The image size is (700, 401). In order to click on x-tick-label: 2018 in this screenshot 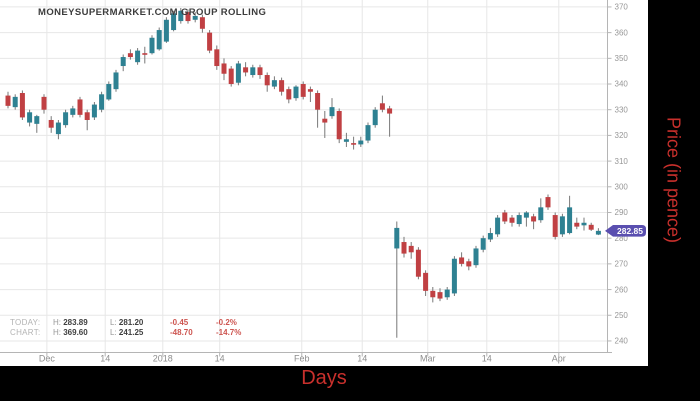, I will do `click(163, 359)`.